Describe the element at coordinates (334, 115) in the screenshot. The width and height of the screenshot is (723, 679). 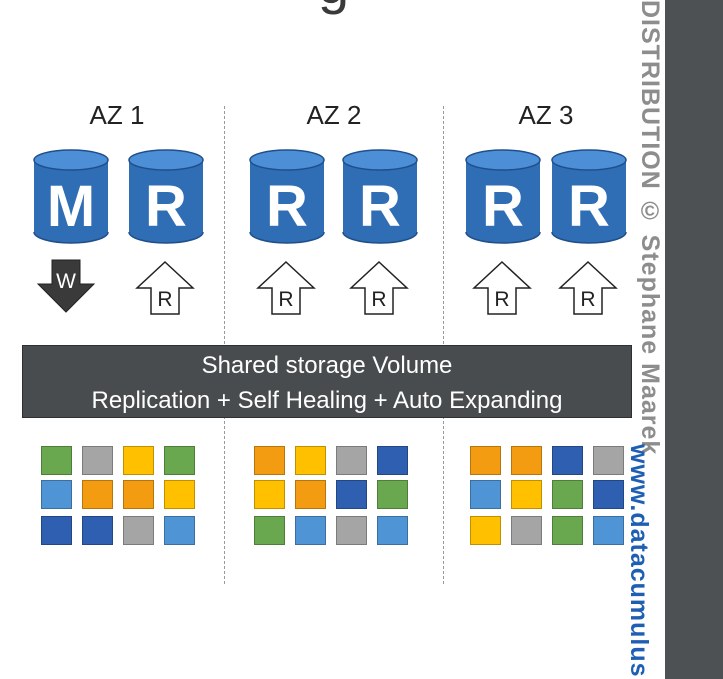
I see `az-label-2: AZ 2` at that location.